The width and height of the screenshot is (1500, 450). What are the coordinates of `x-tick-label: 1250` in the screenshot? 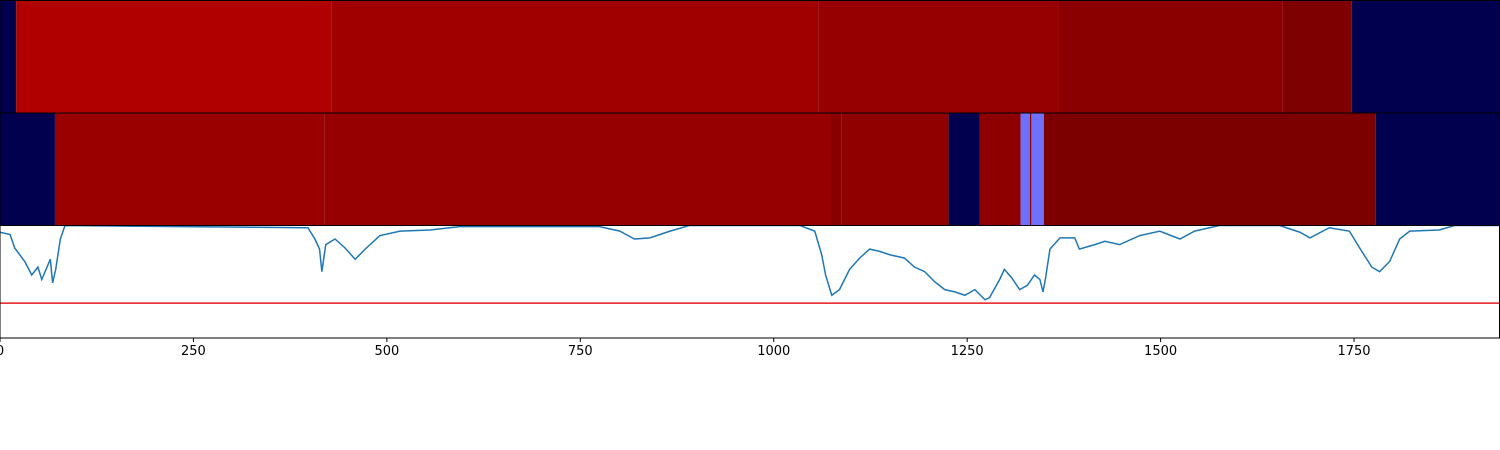 It's located at (967, 351).